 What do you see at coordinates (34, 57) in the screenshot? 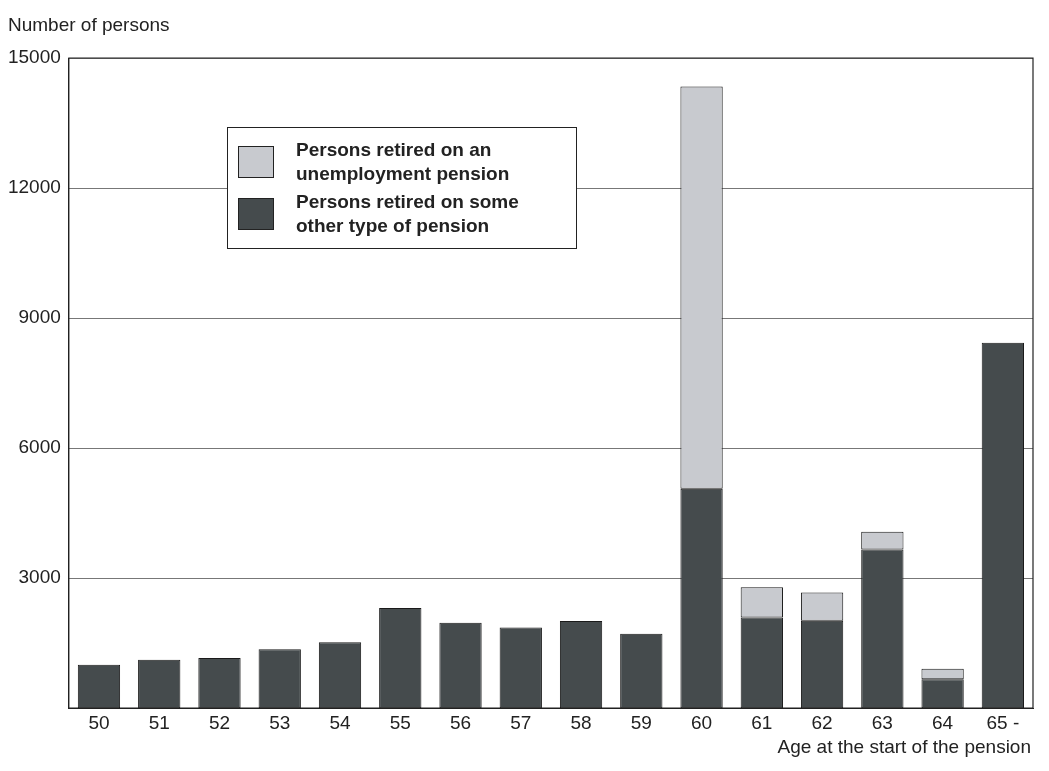
I see `y-tick-label: 15000` at bounding box center [34, 57].